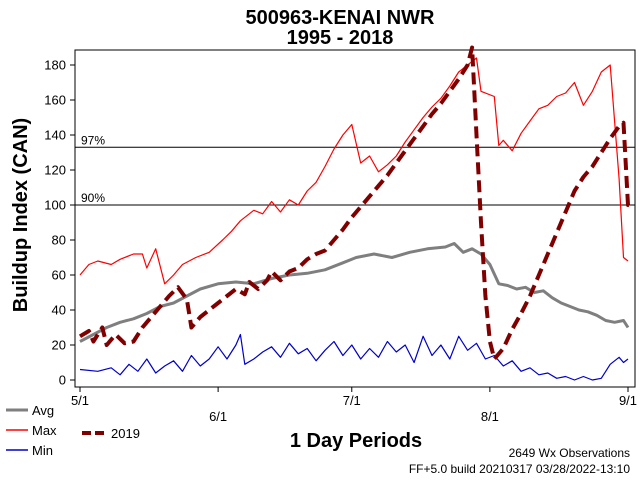  Describe the element at coordinates (569, 453) in the screenshot. I see `observations-note: 2649 Wx Observations` at that location.